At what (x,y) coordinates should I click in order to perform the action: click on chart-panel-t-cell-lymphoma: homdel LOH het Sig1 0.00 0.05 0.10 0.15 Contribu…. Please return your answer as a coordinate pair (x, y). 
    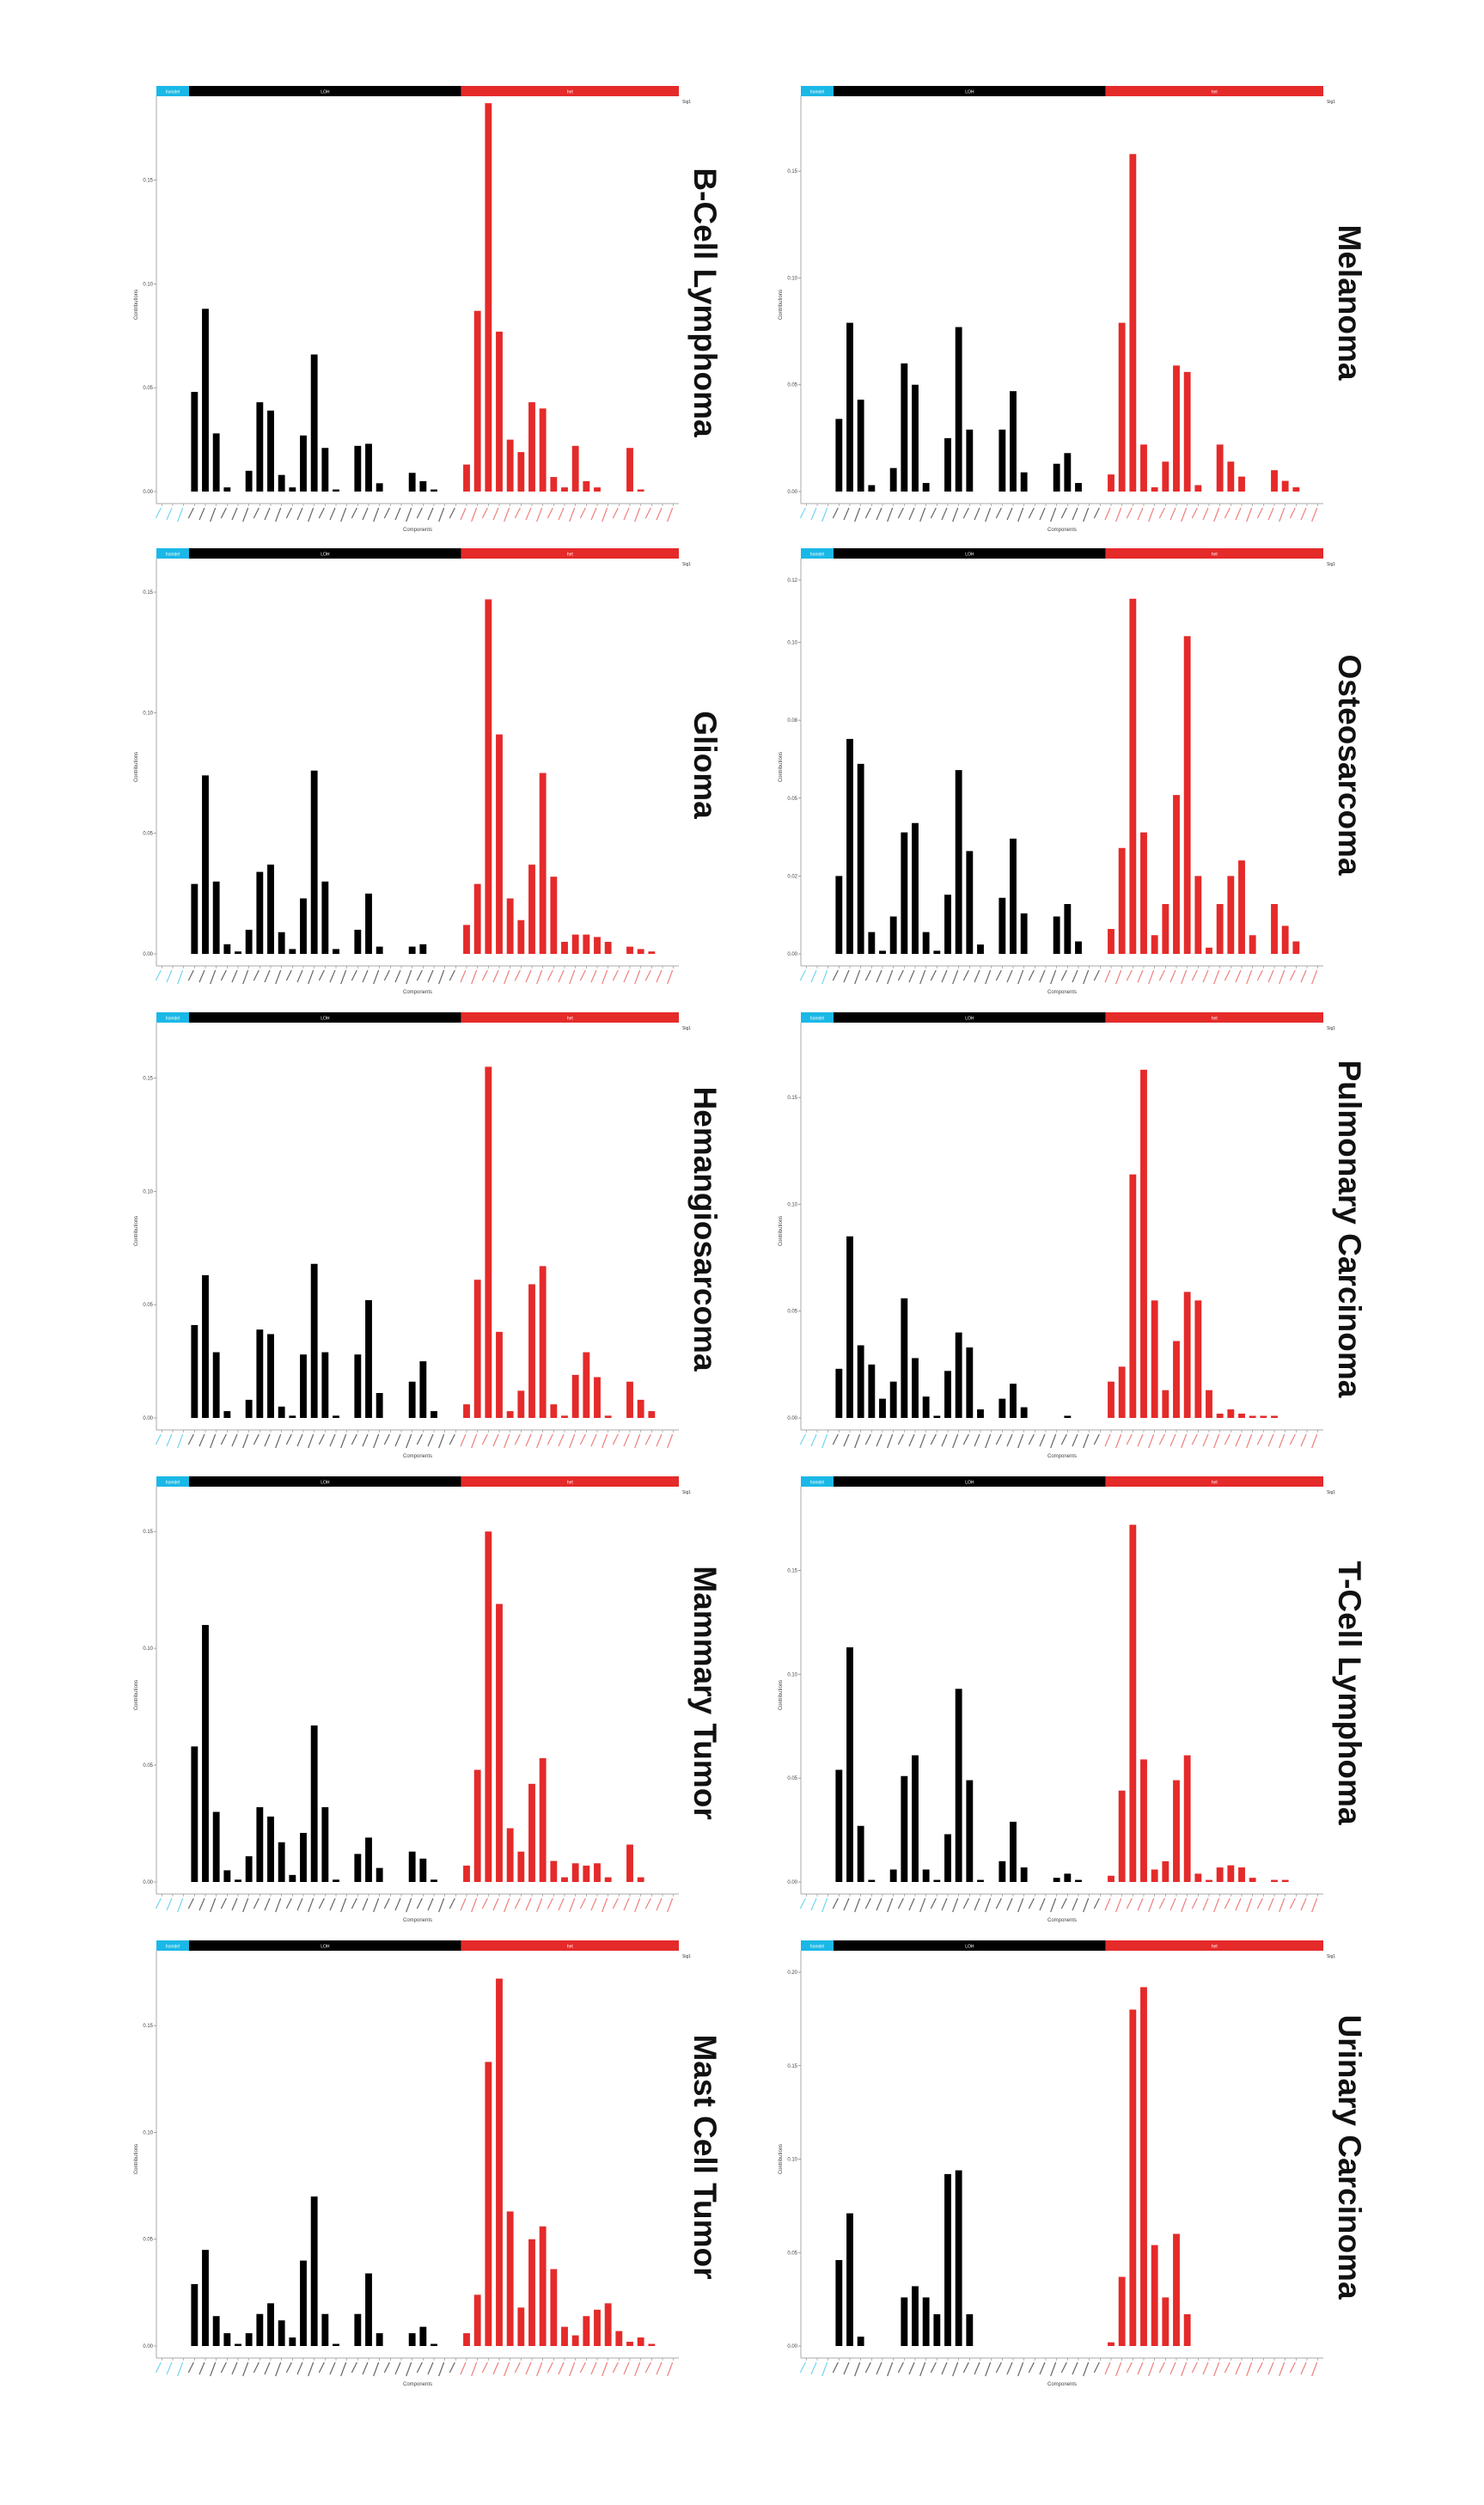
    Looking at the image, I should click on (1074, 1693).